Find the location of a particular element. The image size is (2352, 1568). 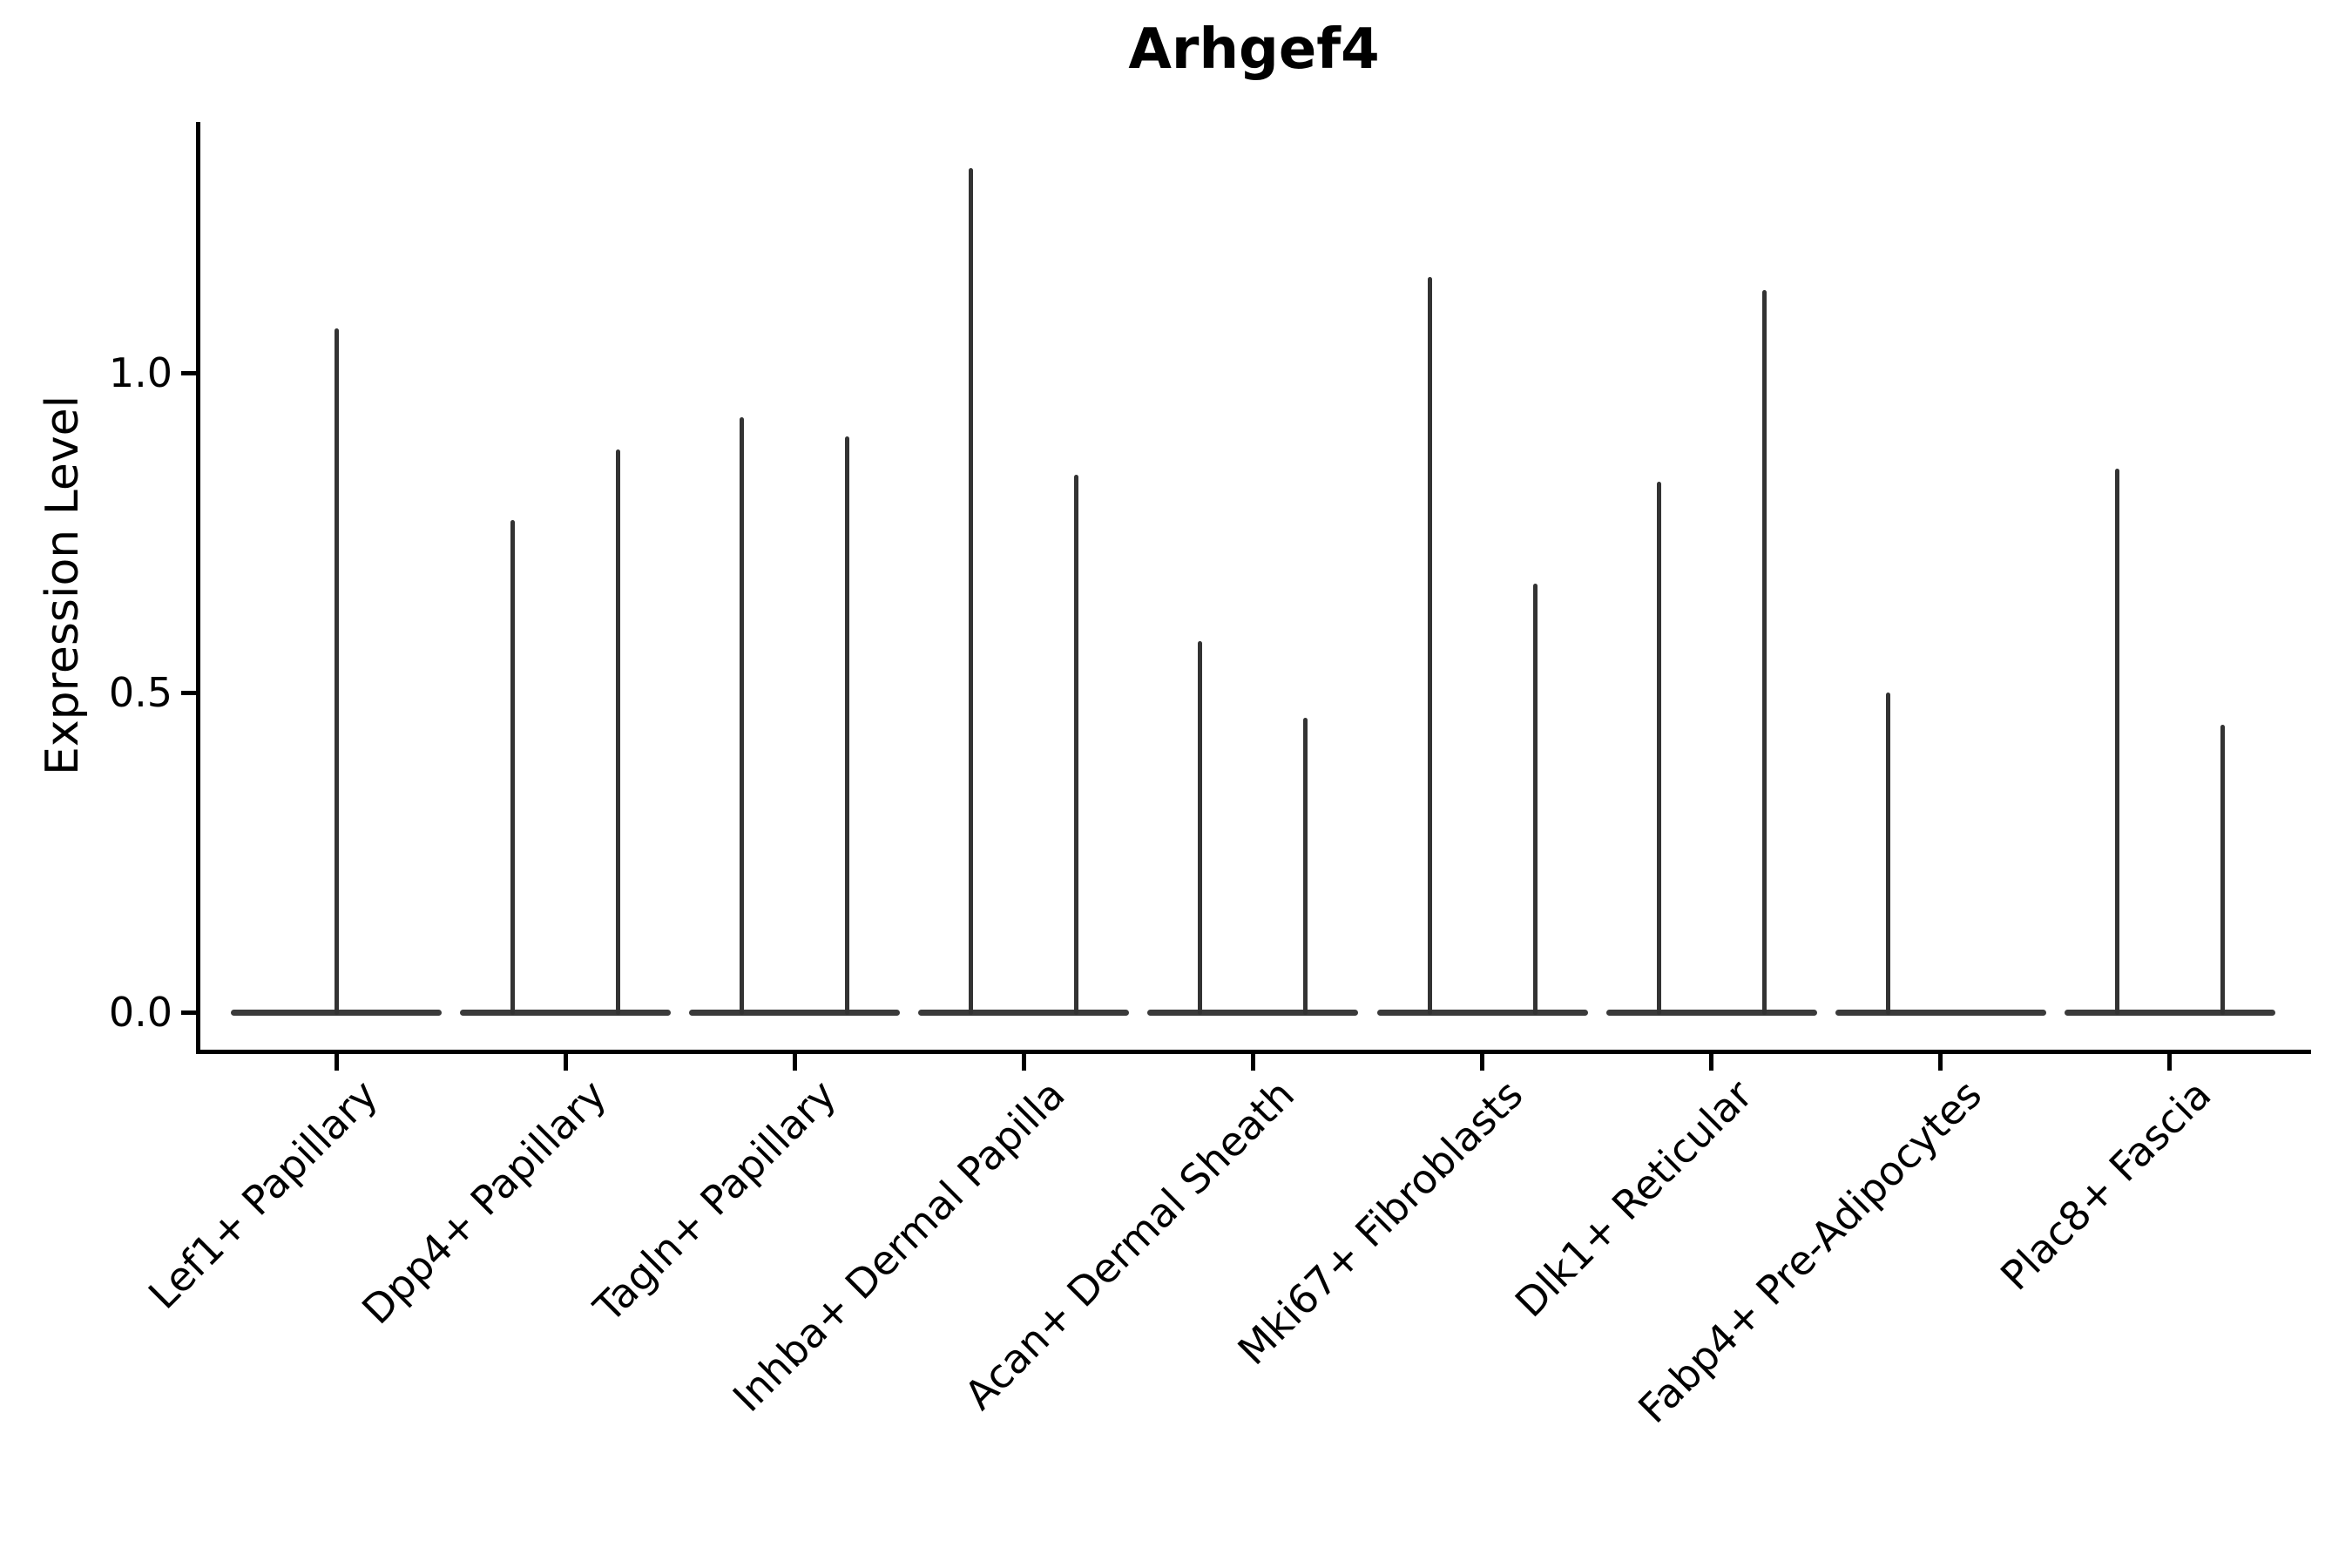

chart-title: Arhgef4 is located at coordinates (1254, 49).